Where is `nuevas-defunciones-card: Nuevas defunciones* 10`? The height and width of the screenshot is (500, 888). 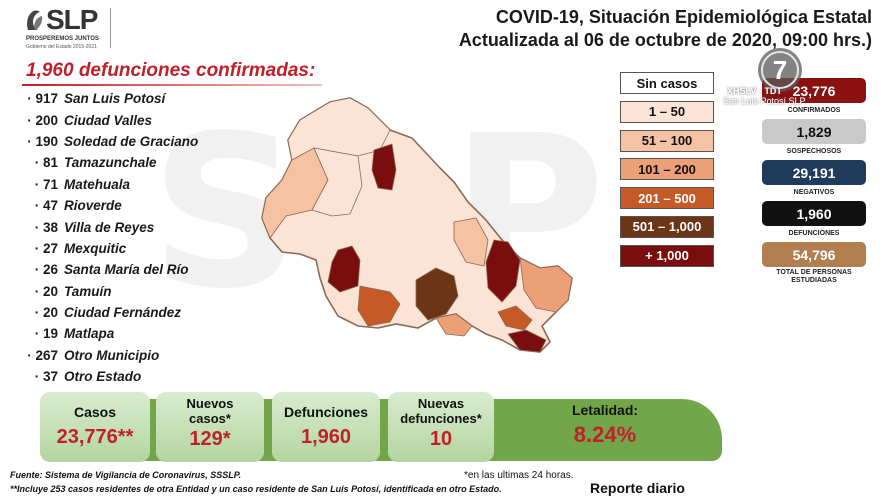
nuevas-defunciones-card: Nuevas defunciones* 10 is located at coordinates (441, 427).